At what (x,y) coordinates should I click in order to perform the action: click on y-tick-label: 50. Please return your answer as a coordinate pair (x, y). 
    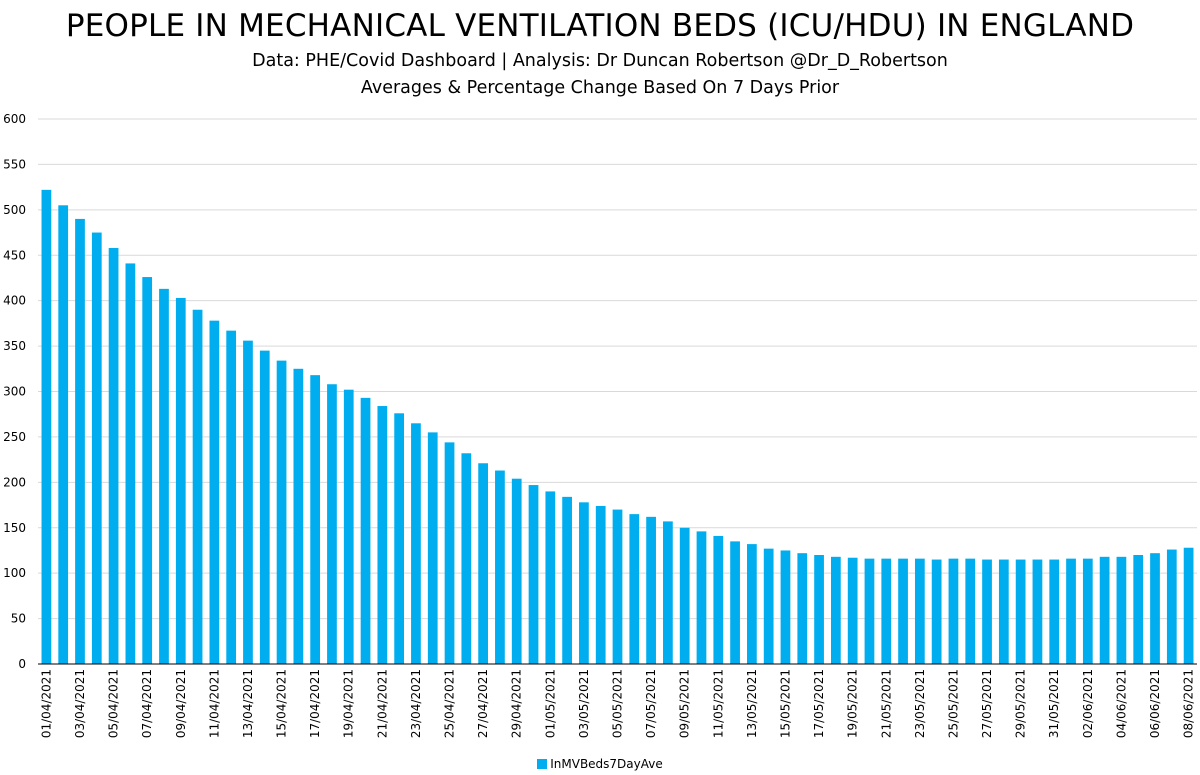
    Looking at the image, I should click on (18, 619).